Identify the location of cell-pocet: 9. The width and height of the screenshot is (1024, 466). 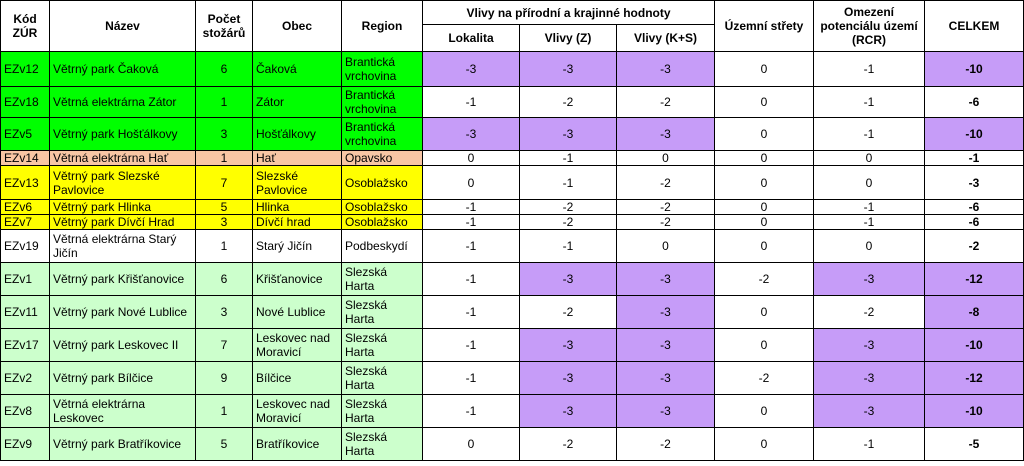
(224, 378).